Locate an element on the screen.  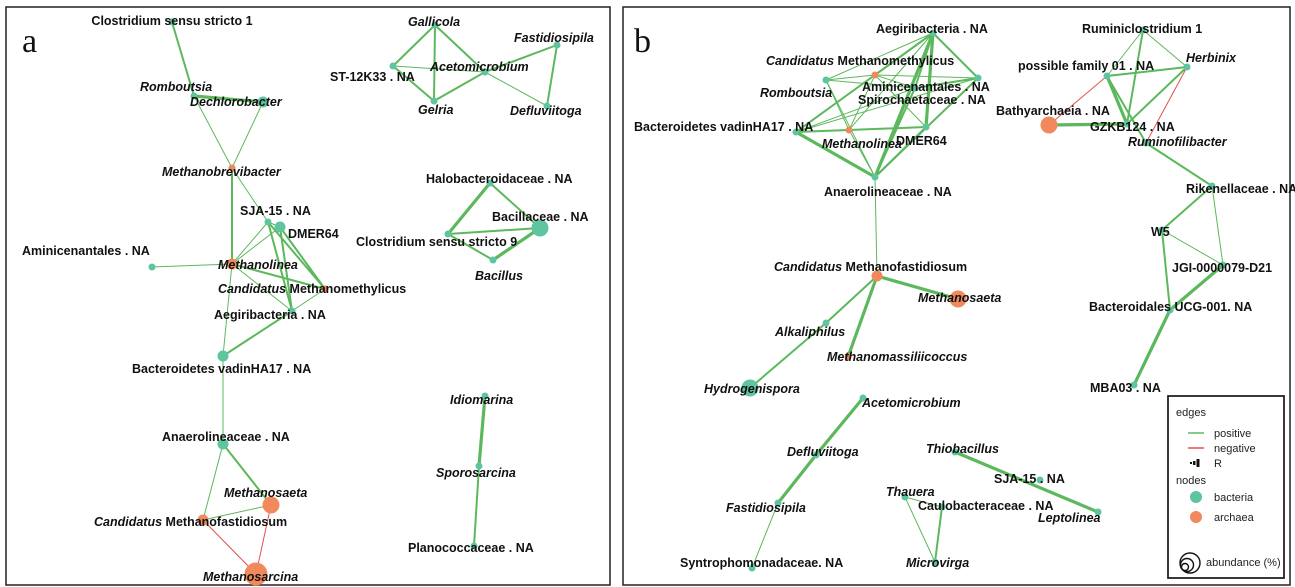
node-label-part: Fastidiosipila is located at coordinates (554, 38).